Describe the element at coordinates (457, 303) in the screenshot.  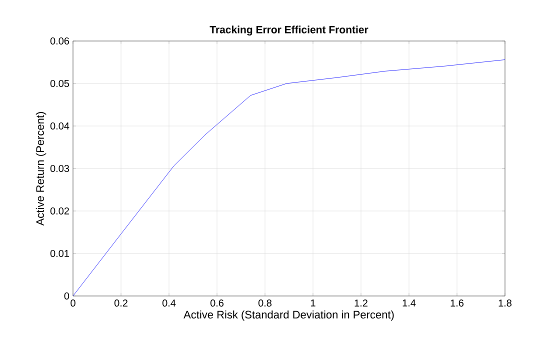
I see `x-tick-label: 1.6` at that location.